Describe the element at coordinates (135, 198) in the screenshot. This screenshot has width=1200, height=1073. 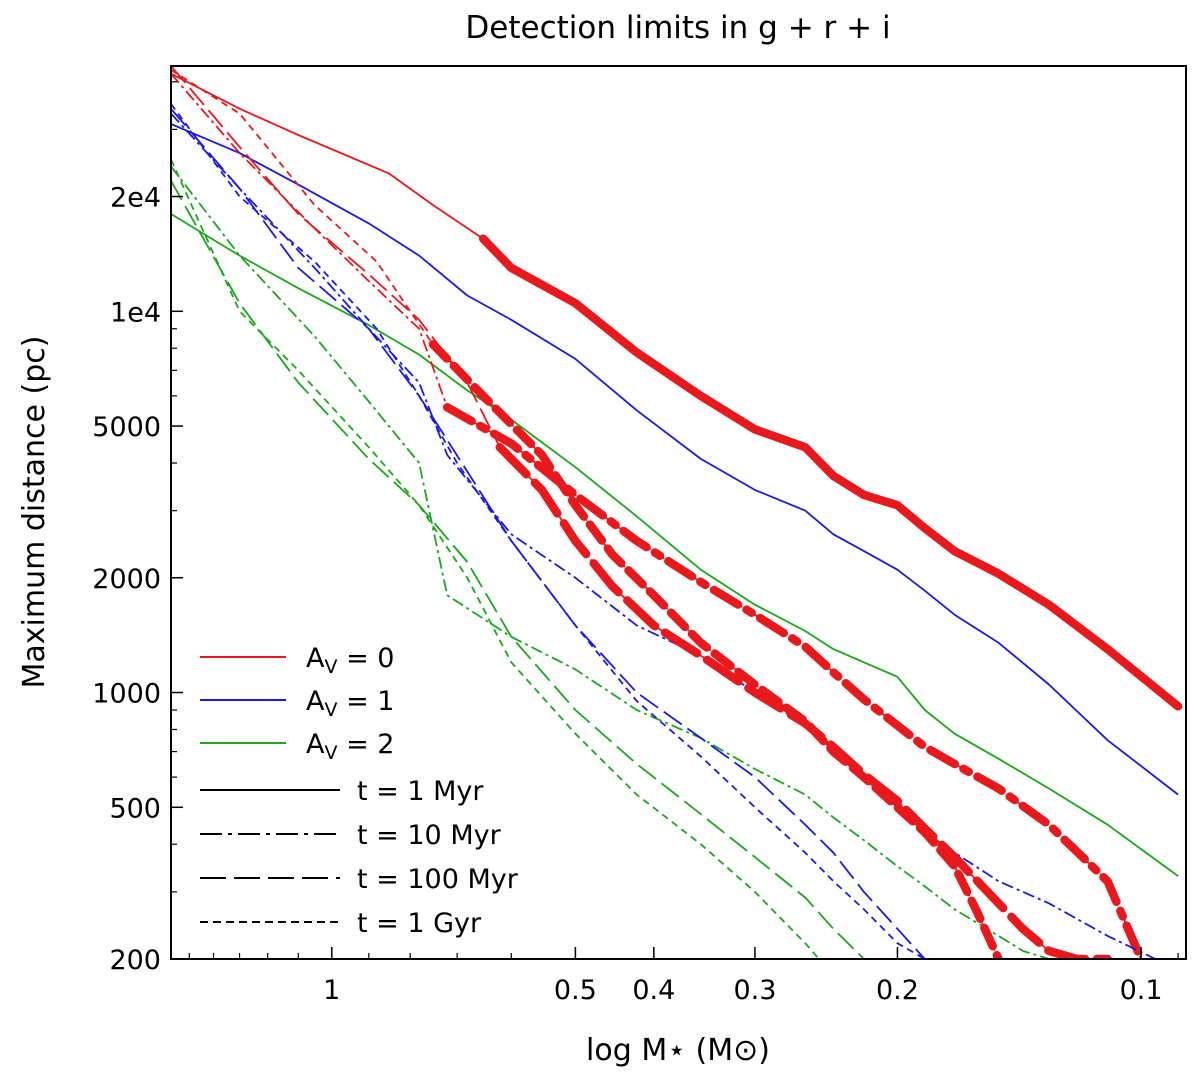
I see `y-tick-label: 2e4` at that location.